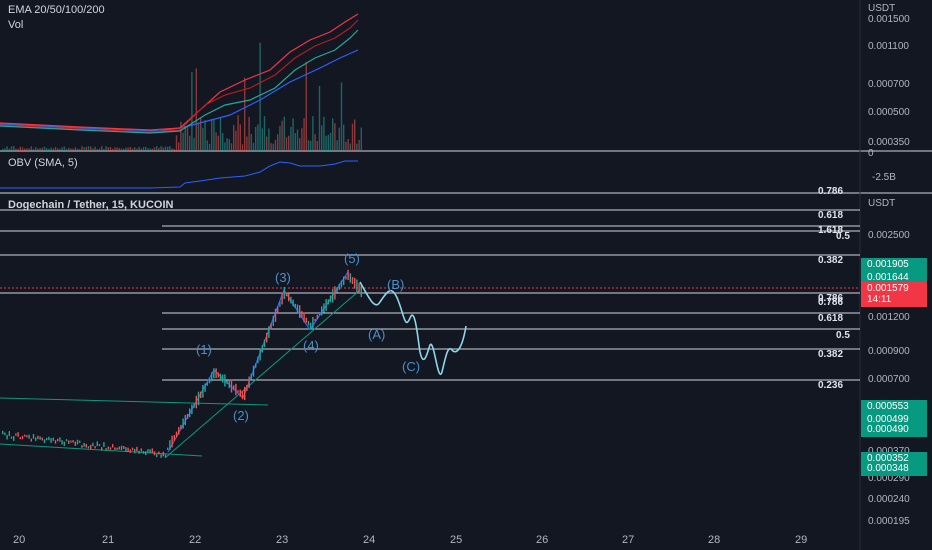  What do you see at coordinates (204, 349) in the screenshot?
I see `wave-label: (1)` at bounding box center [204, 349].